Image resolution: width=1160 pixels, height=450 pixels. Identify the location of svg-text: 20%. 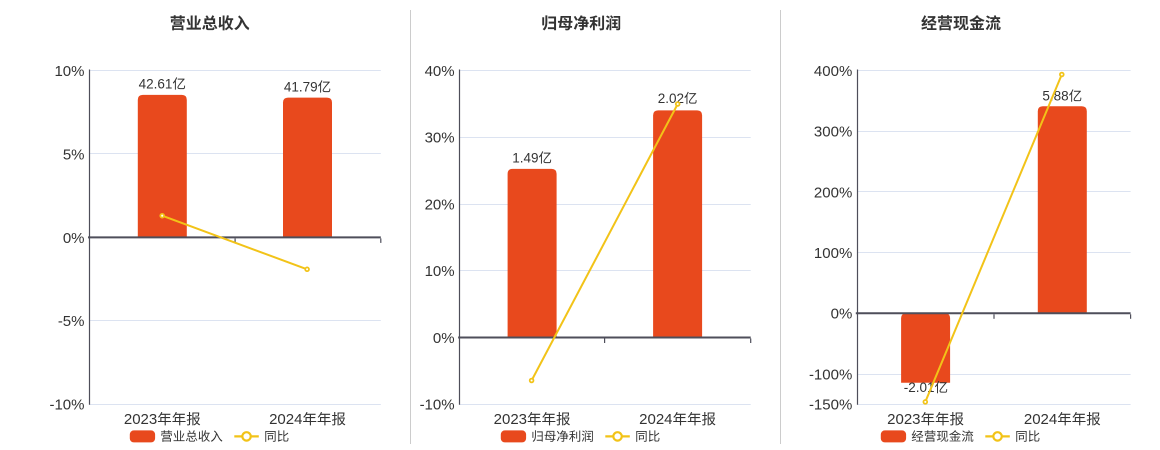
(440, 204).